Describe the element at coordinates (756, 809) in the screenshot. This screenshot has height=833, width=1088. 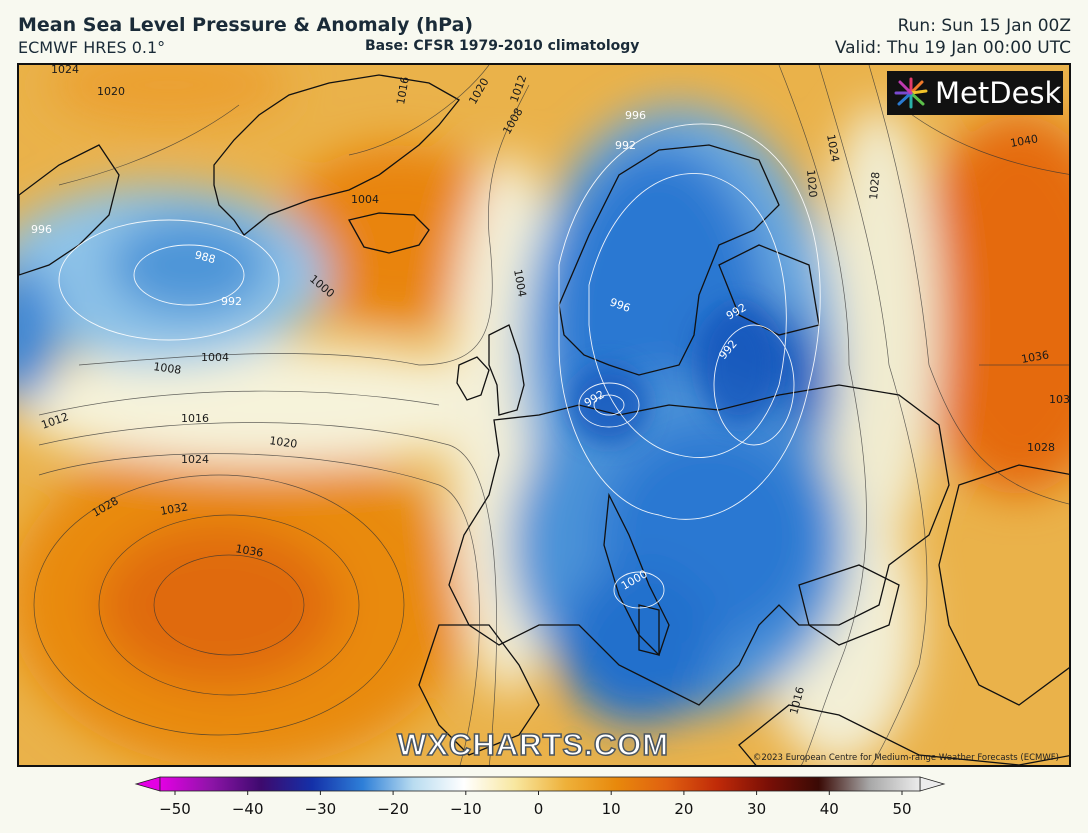
I see `colorbar-tick-label: 30` at that location.